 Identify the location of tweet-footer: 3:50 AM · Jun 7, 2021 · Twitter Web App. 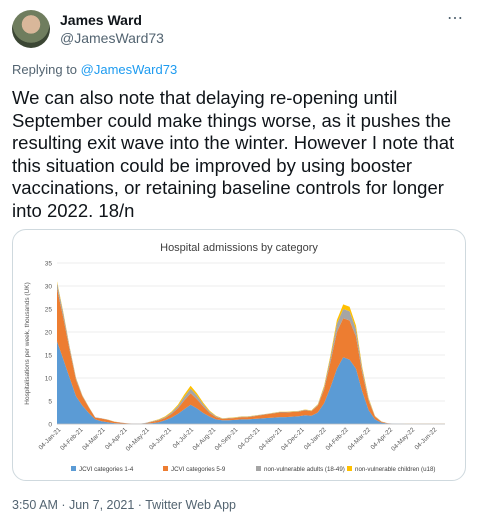
(124, 505).